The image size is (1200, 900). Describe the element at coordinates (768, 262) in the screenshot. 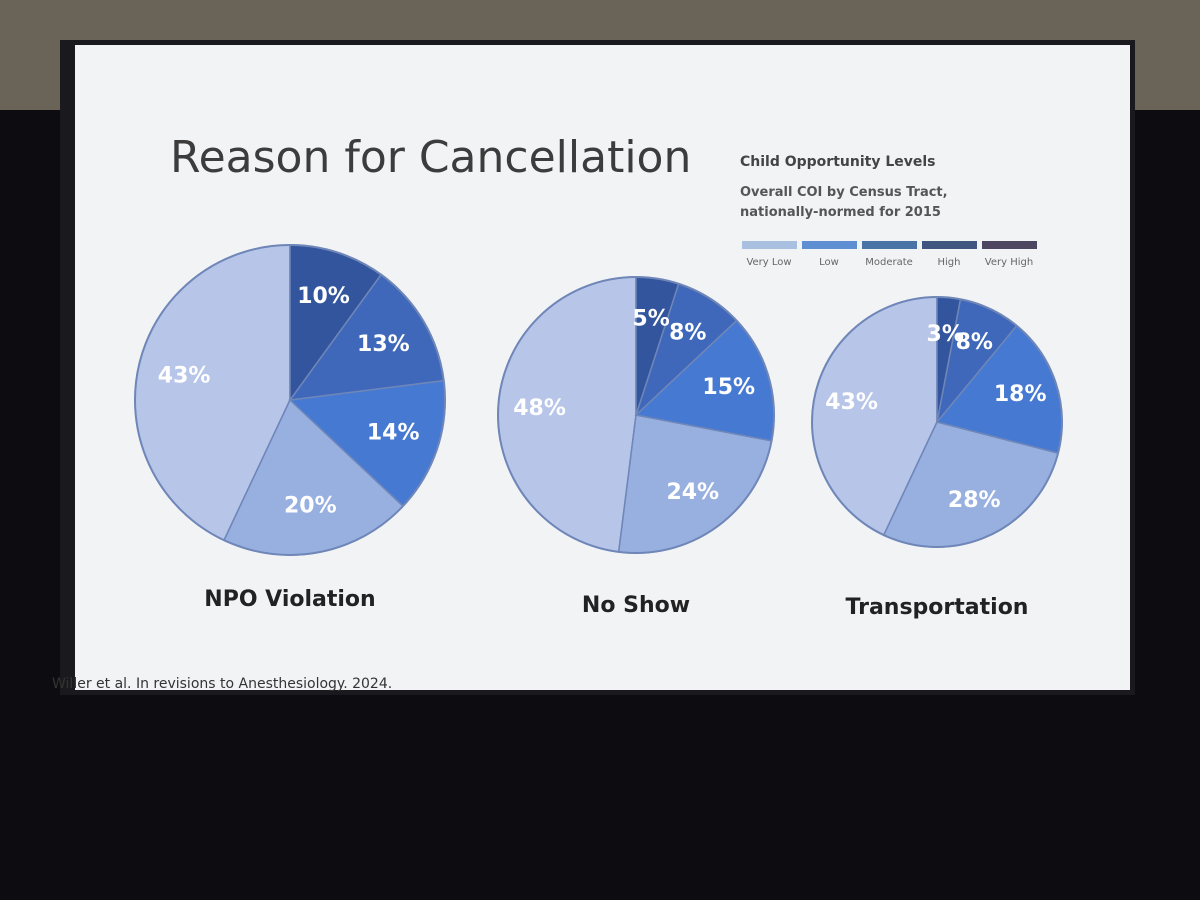

I see `legend-label: Very Low` at that location.